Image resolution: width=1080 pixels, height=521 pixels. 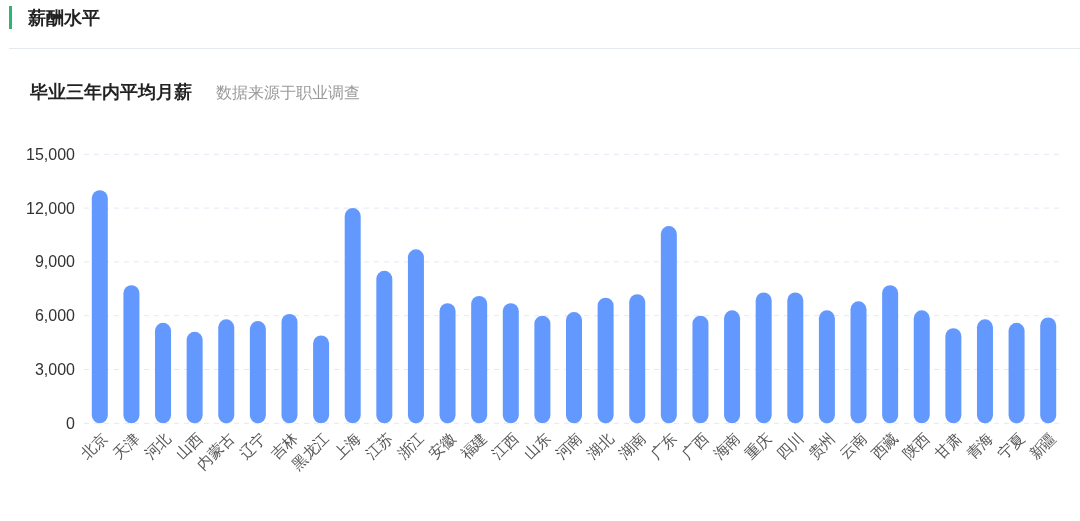 I want to click on x-tick-label: 海南, so click(x=726, y=446).